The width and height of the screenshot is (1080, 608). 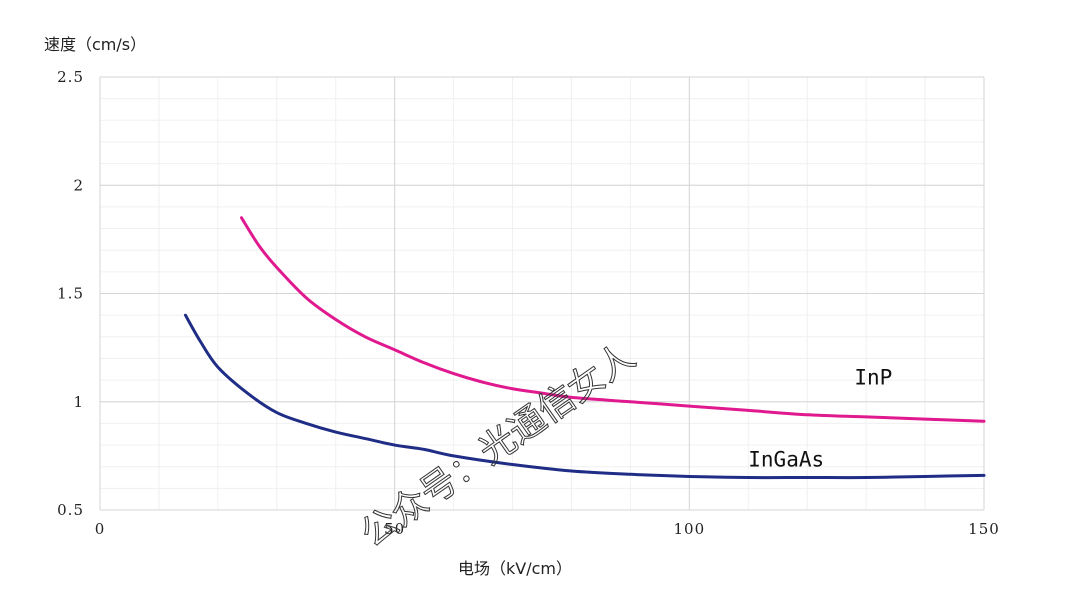 I want to click on y-tick-label: 2.5, so click(x=70, y=77).